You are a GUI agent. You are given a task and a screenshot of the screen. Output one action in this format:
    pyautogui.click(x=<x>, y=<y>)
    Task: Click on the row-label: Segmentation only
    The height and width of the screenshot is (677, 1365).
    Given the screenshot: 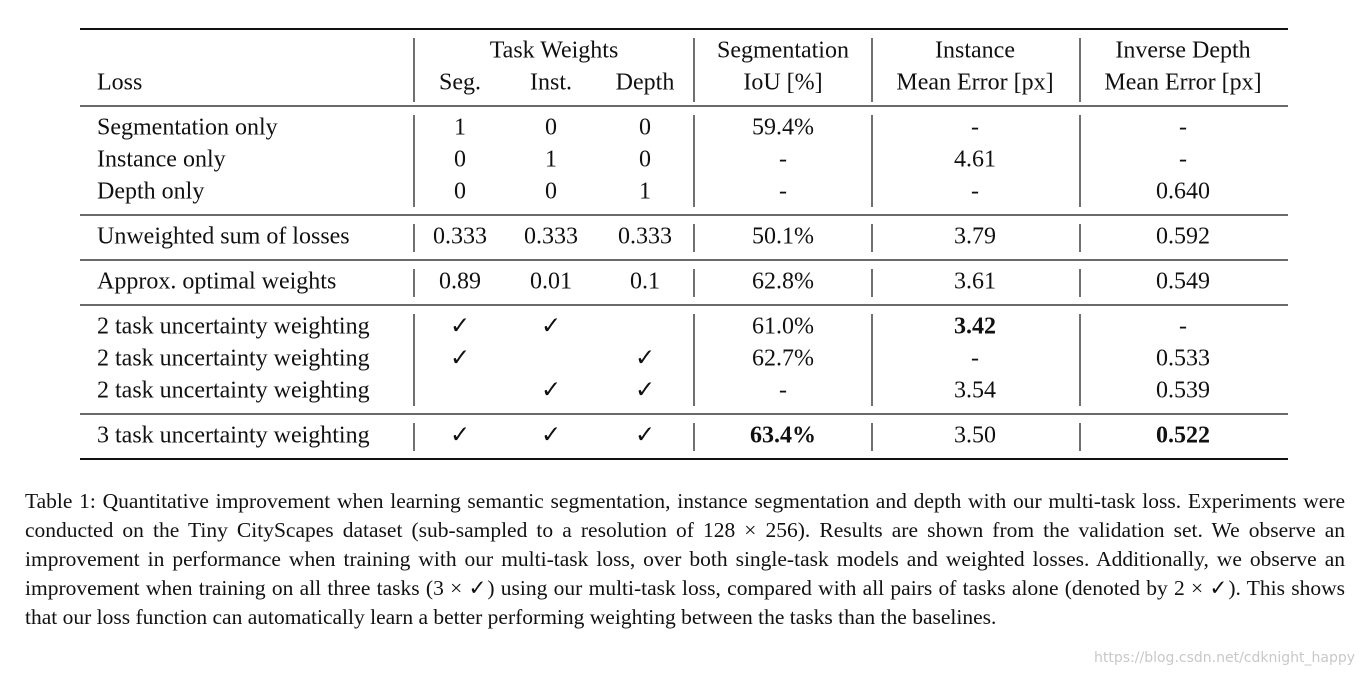 What is the action you would take?
    pyautogui.click(x=187, y=128)
    